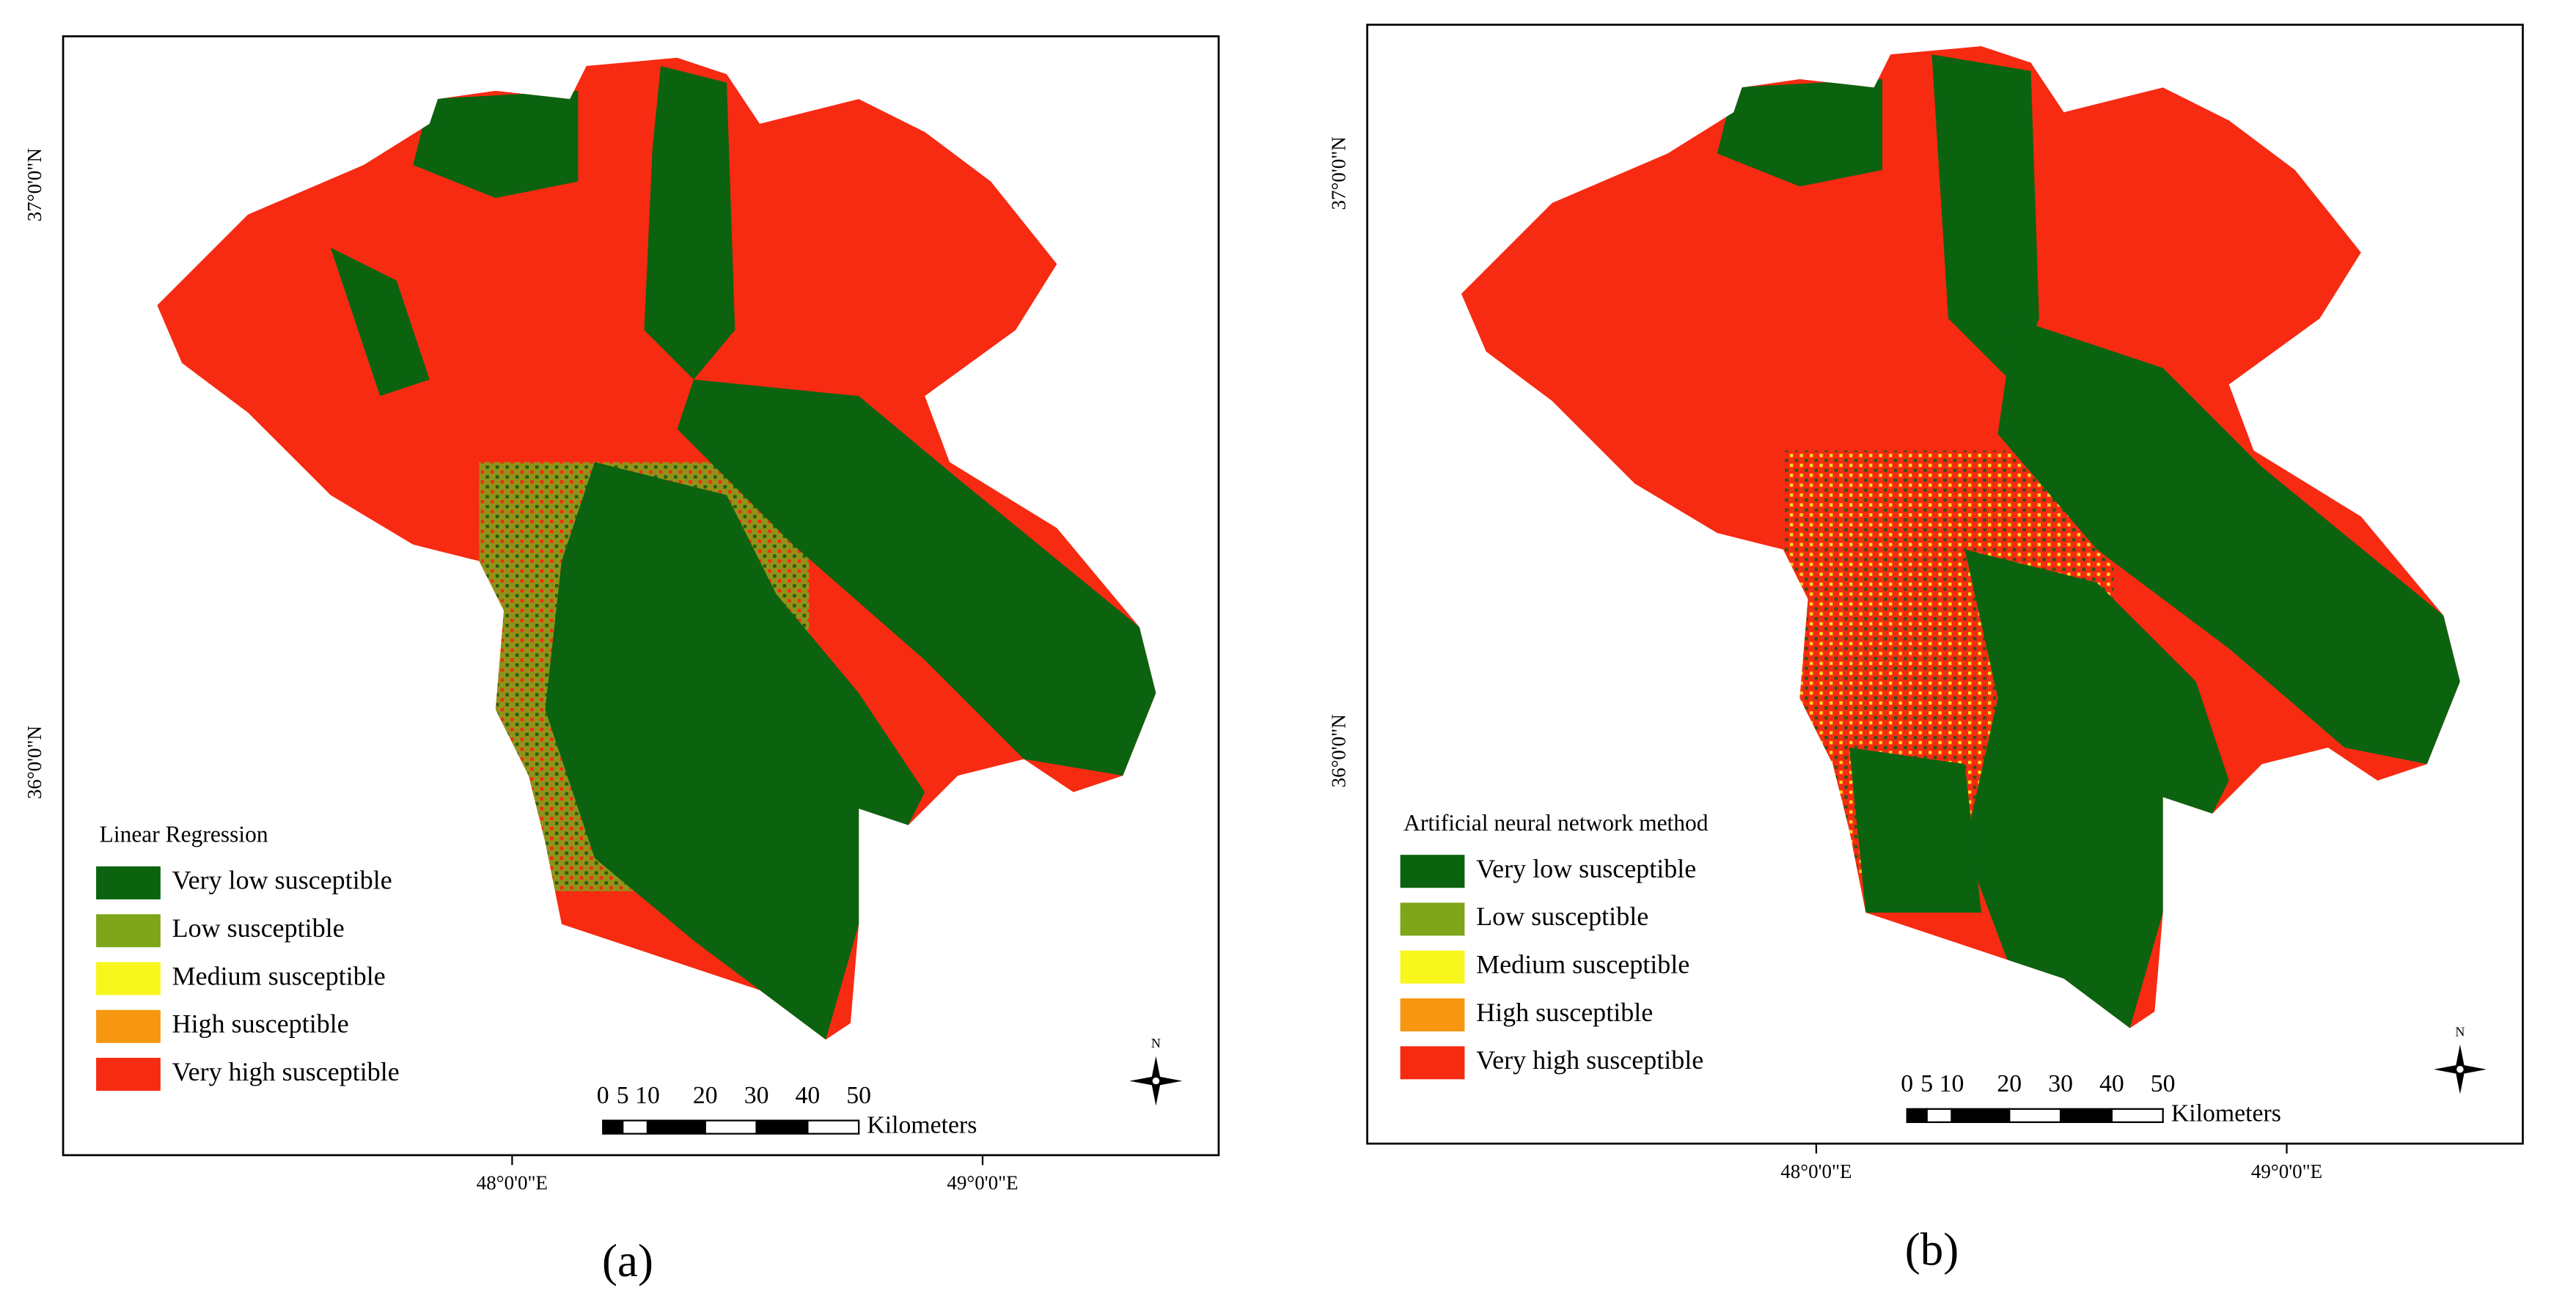  Describe the element at coordinates (184, 834) in the screenshot. I see `legend-title: Linear Regression` at that location.